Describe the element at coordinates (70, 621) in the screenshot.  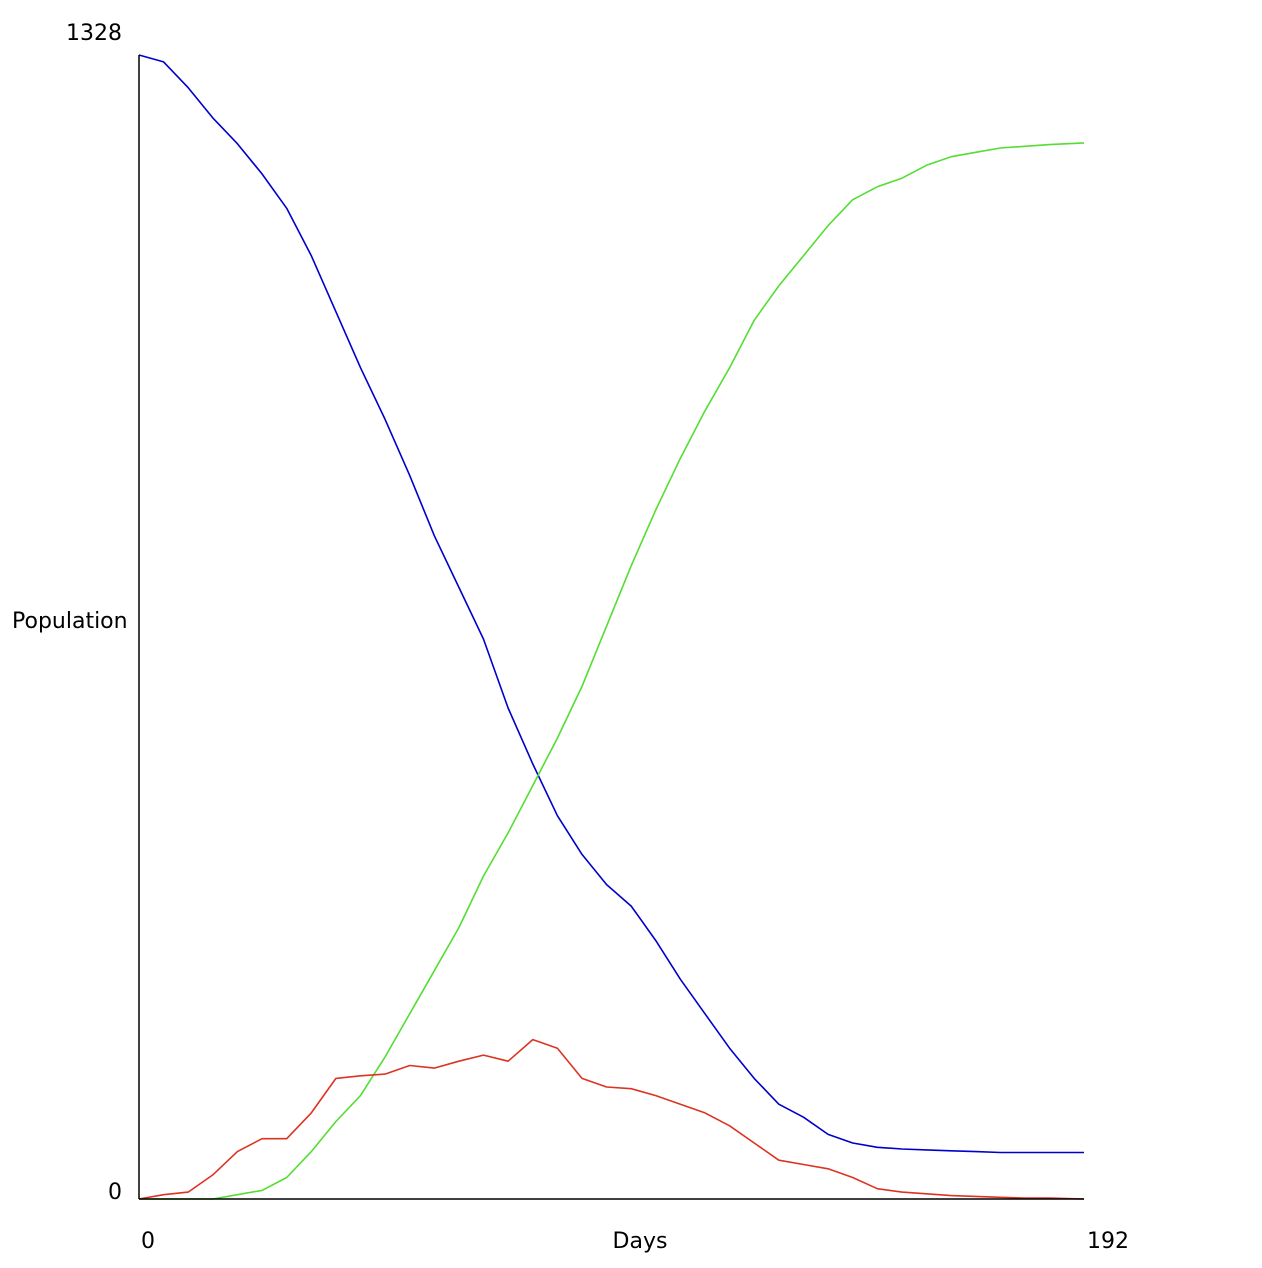
I see `y-axis-label: Population` at that location.